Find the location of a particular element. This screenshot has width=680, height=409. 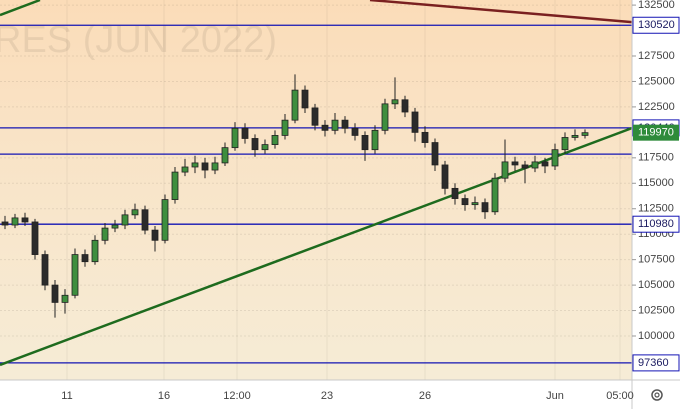

y-tick-label: 105000 is located at coordinates (656, 285).